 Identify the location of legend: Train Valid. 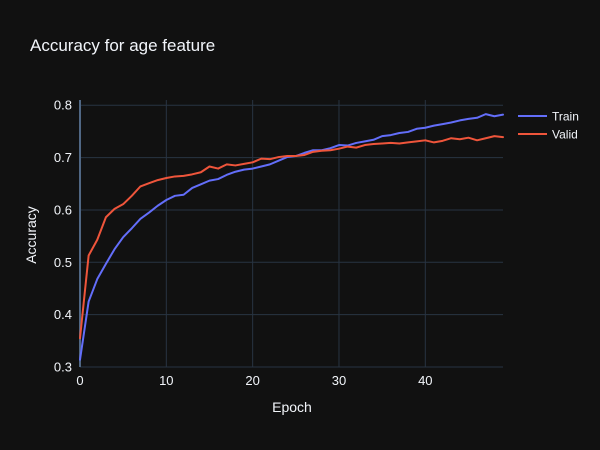
(548, 126).